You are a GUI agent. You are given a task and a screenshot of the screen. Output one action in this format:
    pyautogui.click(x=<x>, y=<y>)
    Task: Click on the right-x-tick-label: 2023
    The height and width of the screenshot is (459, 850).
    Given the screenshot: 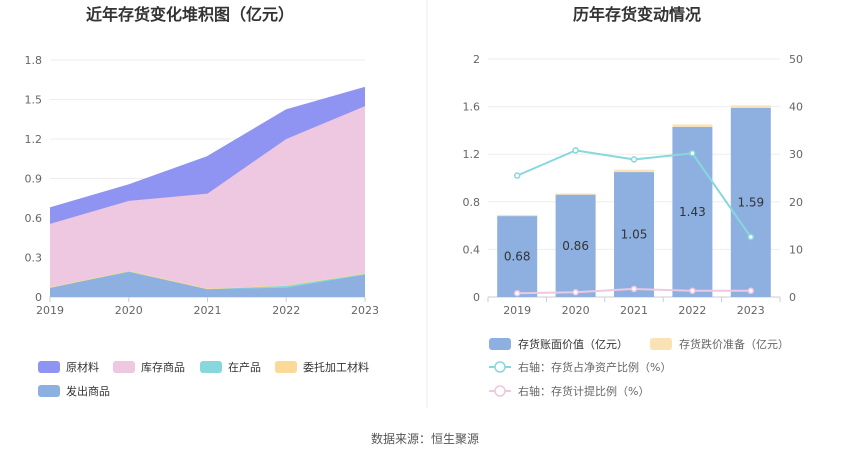 What is the action you would take?
    pyautogui.click(x=751, y=310)
    